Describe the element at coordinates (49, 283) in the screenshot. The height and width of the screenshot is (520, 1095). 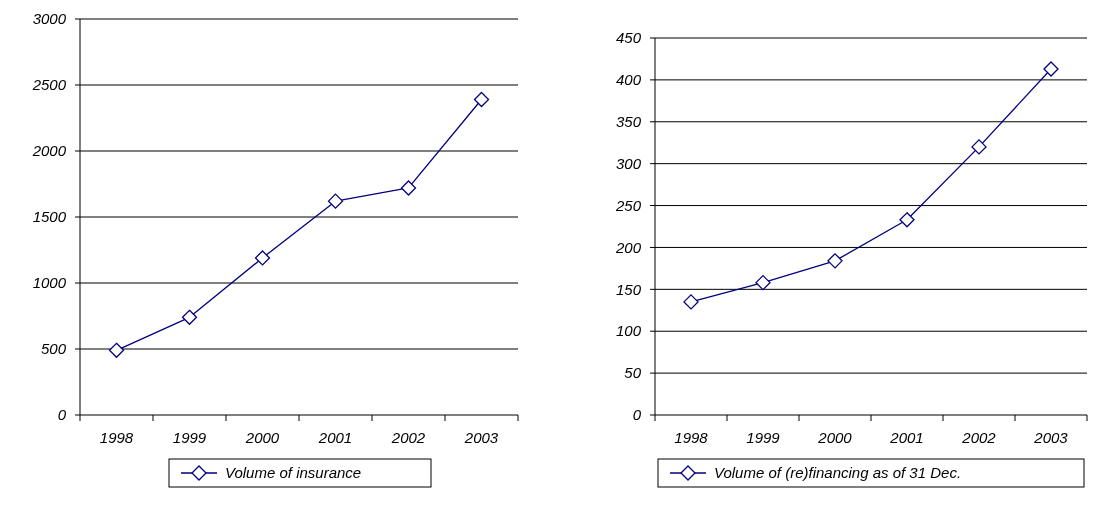
I see `y-tick-label: 1000` at that location.